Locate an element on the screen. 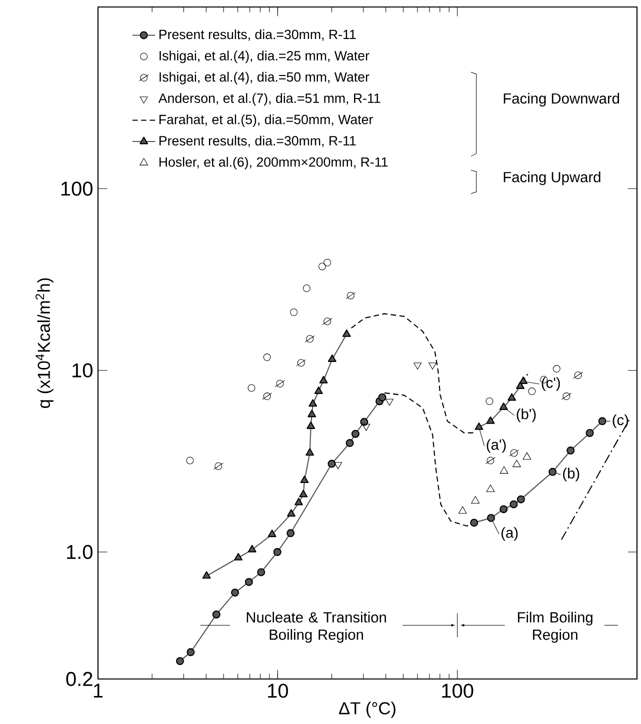 This screenshot has height=724, width=641. annotation: Film Boiling Region is located at coordinates (555, 627).